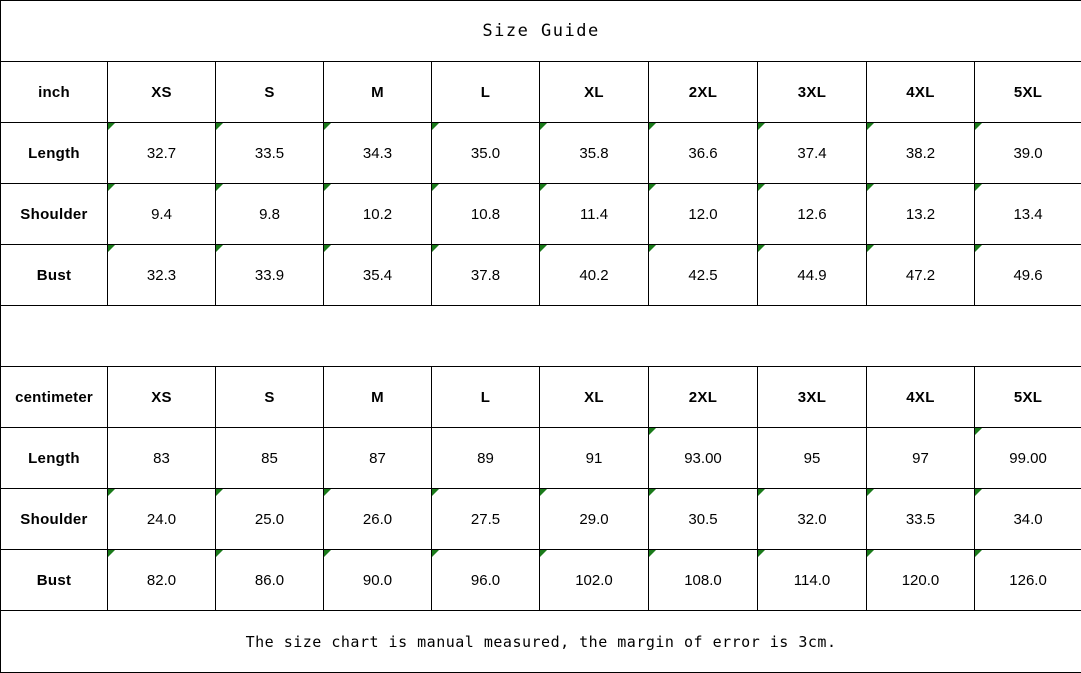  I want to click on unit-header-centimeter: centimeter, so click(54, 397).